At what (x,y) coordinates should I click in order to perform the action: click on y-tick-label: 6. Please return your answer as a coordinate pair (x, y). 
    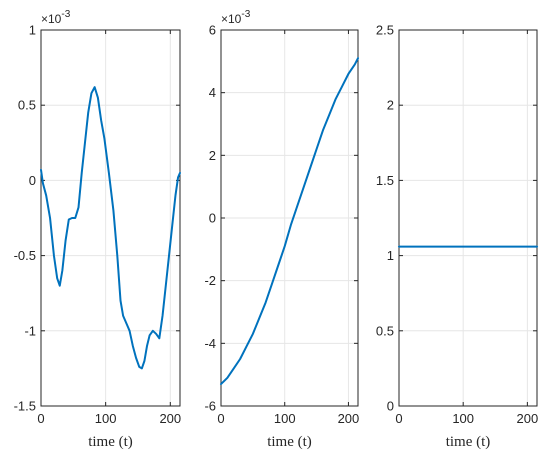
    Looking at the image, I should click on (212, 30).